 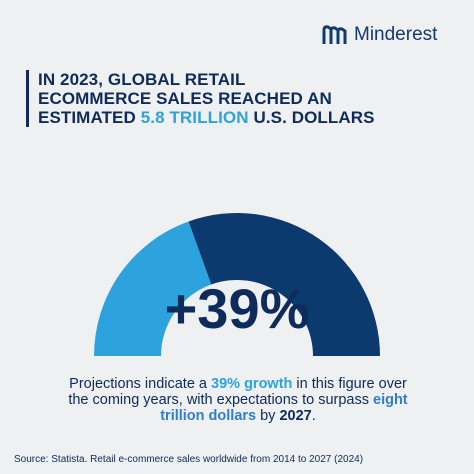 What do you see at coordinates (268, 416) in the screenshot?
I see `text: by` at bounding box center [268, 416].